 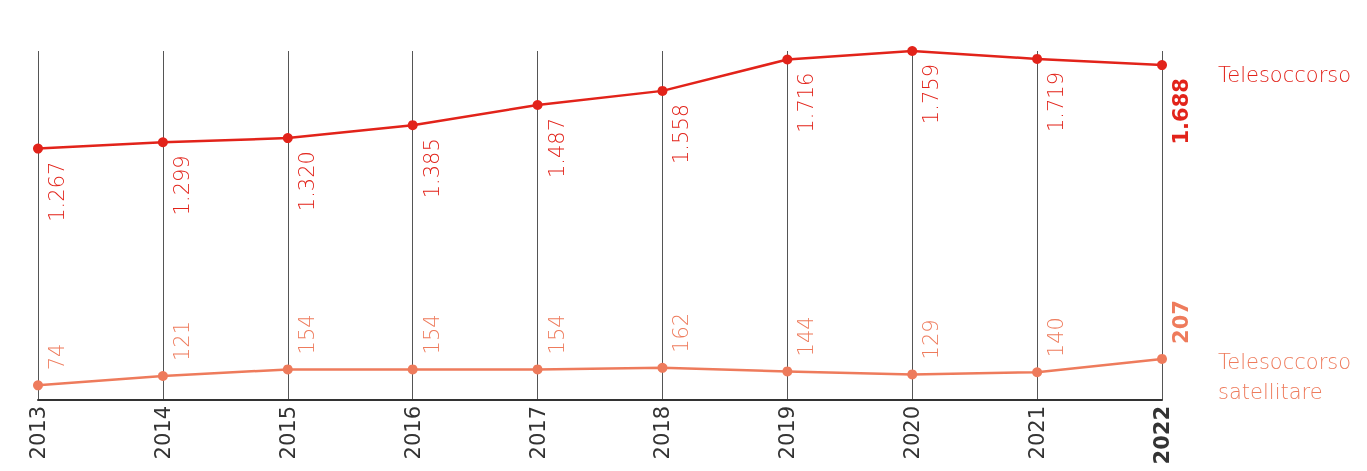 I want to click on data-label: 1.385, so click(x=431, y=168).